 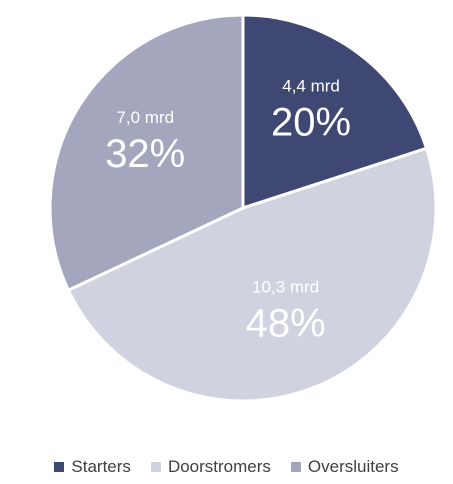 What do you see at coordinates (311, 122) in the screenshot?
I see `percent-label-starters: 20%` at bounding box center [311, 122].